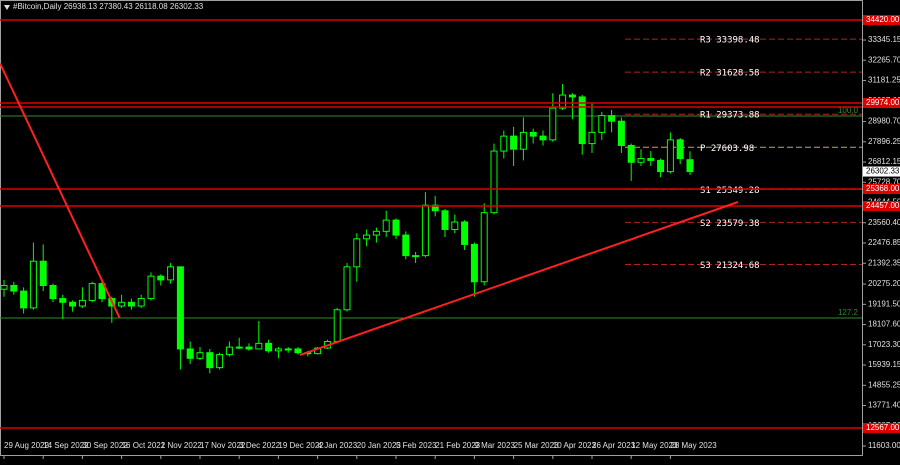 This screenshot has height=465, width=900. I want to click on y-tick-label: 25728.70, so click(884, 181).